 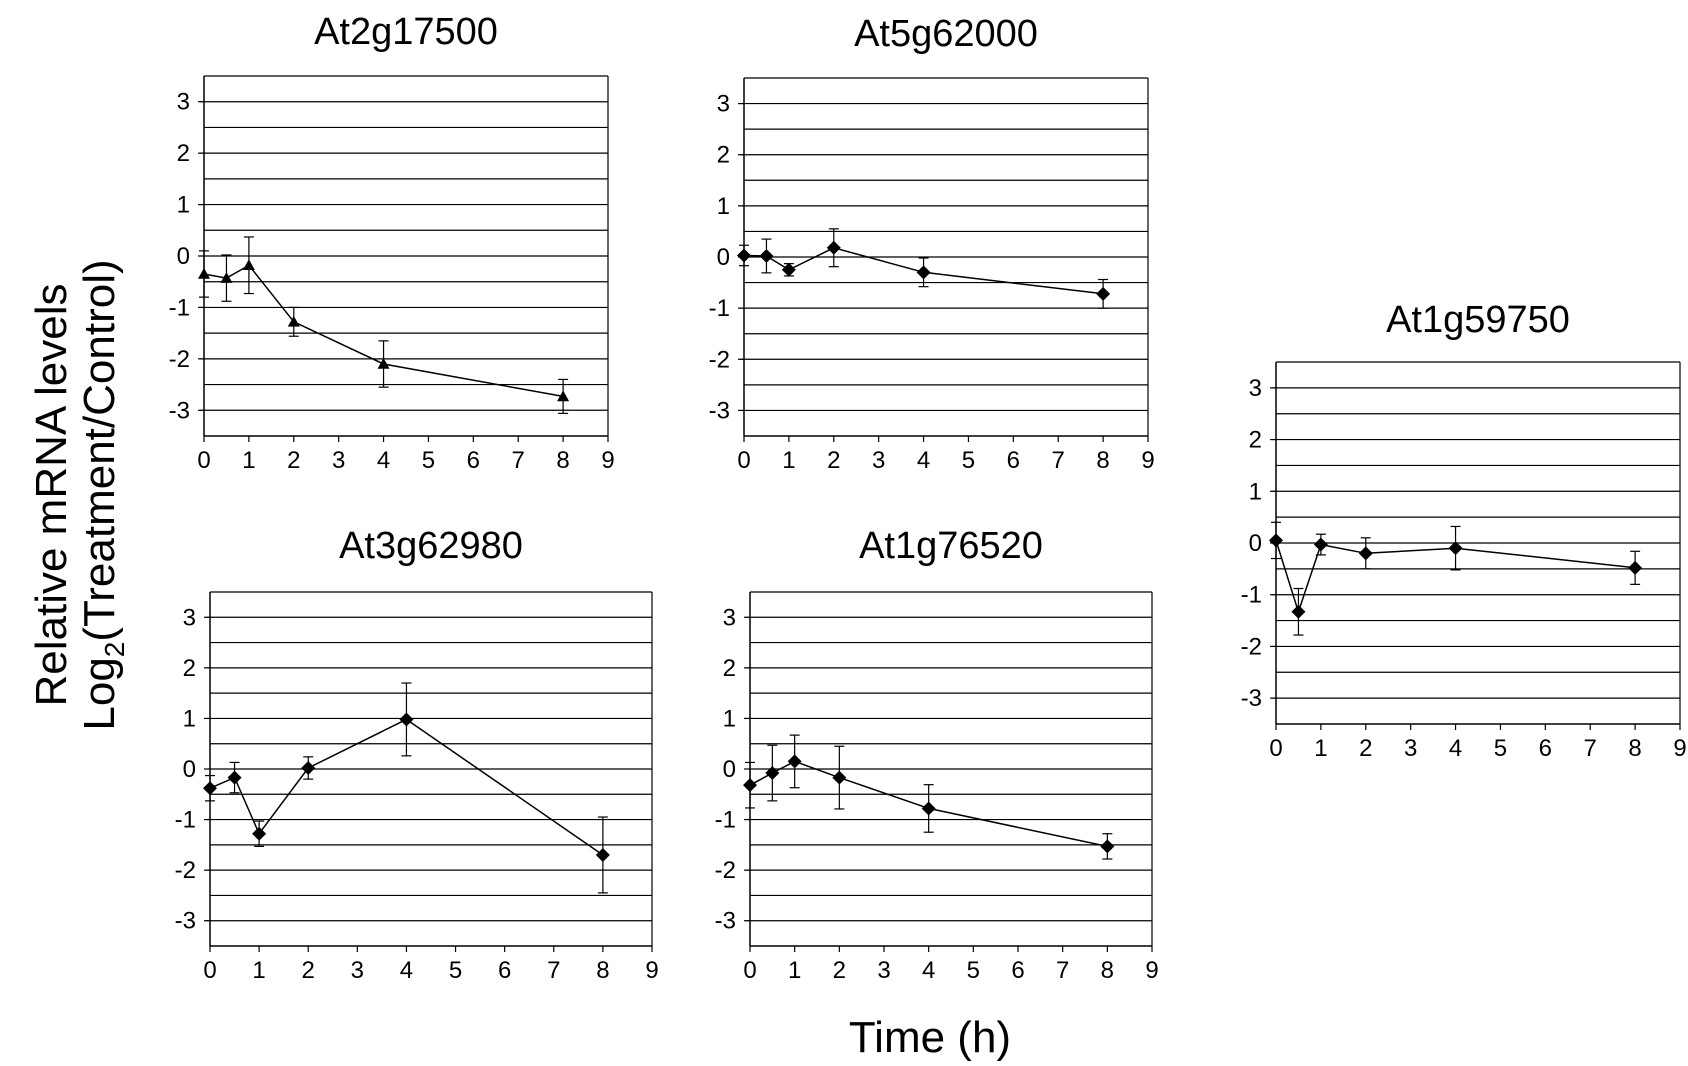 I want to click on chart-panel-1: At2g17500 3 2 1 0 -1 -2 -3 0 1 2 3 4 5 6 7 8 9, so click(x=392, y=242).